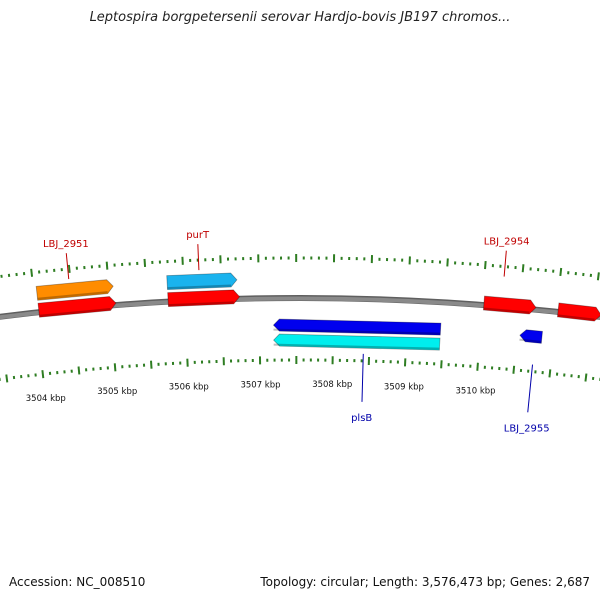 Image resolution: width=600 pixels, height=600 pixels. Describe the element at coordinates (75, 312) in the screenshot. I see `gene-arrow-shade-g2` at that location.